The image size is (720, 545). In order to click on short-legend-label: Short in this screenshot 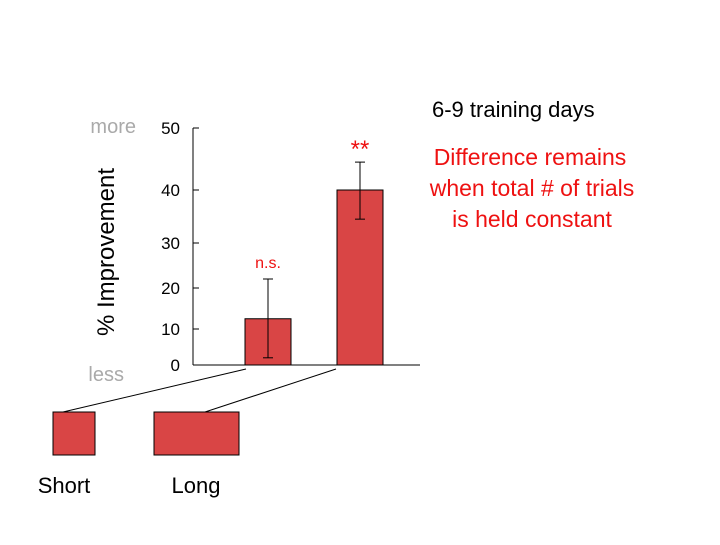, I will do `click(64, 485)`.